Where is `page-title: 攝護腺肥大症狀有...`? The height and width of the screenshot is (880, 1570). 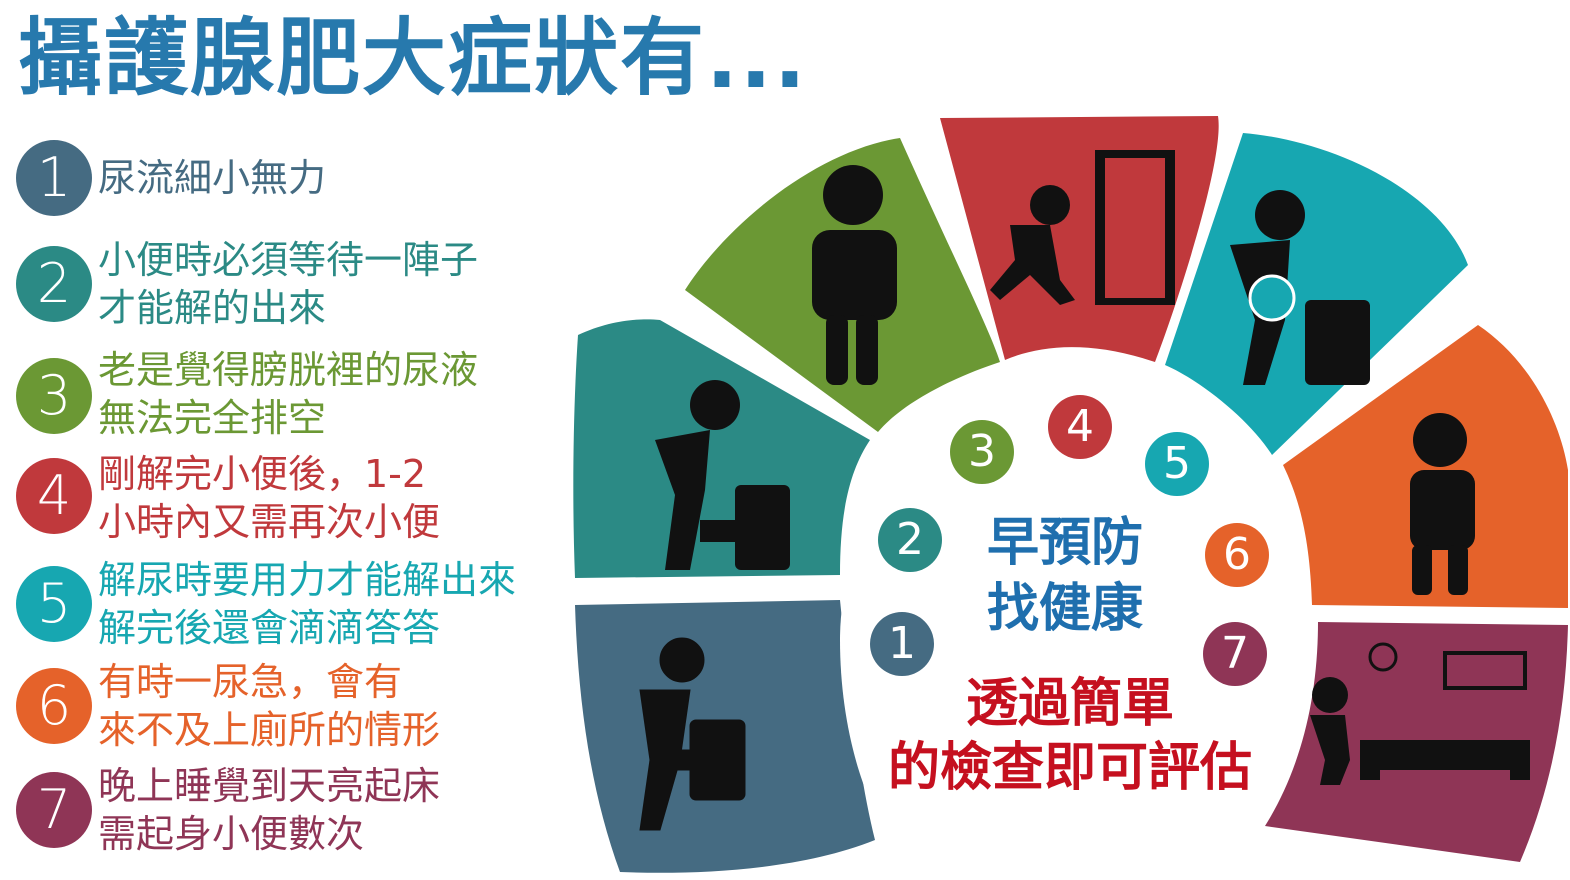 page-title: 攝護腺肥大症狀有... is located at coordinates (413, 58).